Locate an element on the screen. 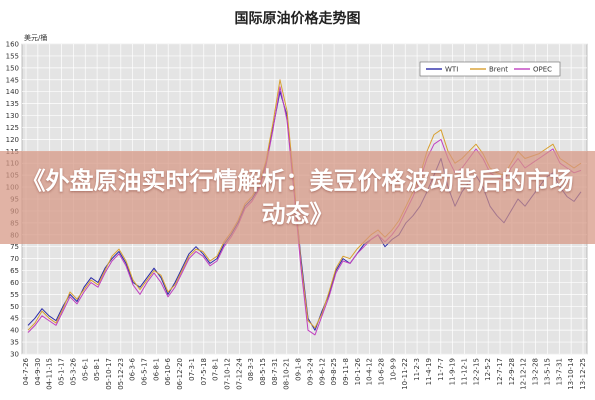 This screenshot has height=400, width=595. legend: WTI Brent OPEC is located at coordinates (490, 69).